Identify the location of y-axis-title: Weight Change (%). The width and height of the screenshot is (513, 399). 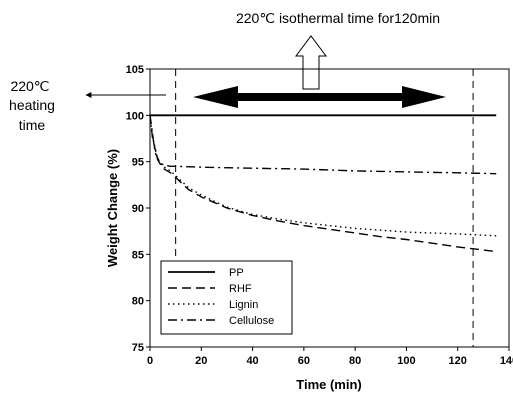
(112, 208).